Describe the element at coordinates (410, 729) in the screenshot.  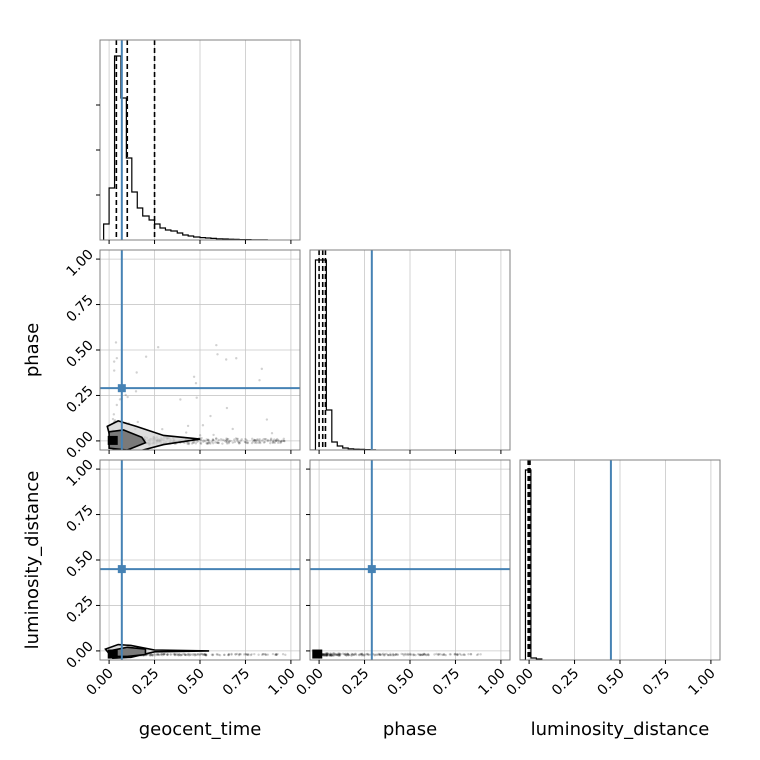
I see `x-axis-label-phase: phase` at that location.